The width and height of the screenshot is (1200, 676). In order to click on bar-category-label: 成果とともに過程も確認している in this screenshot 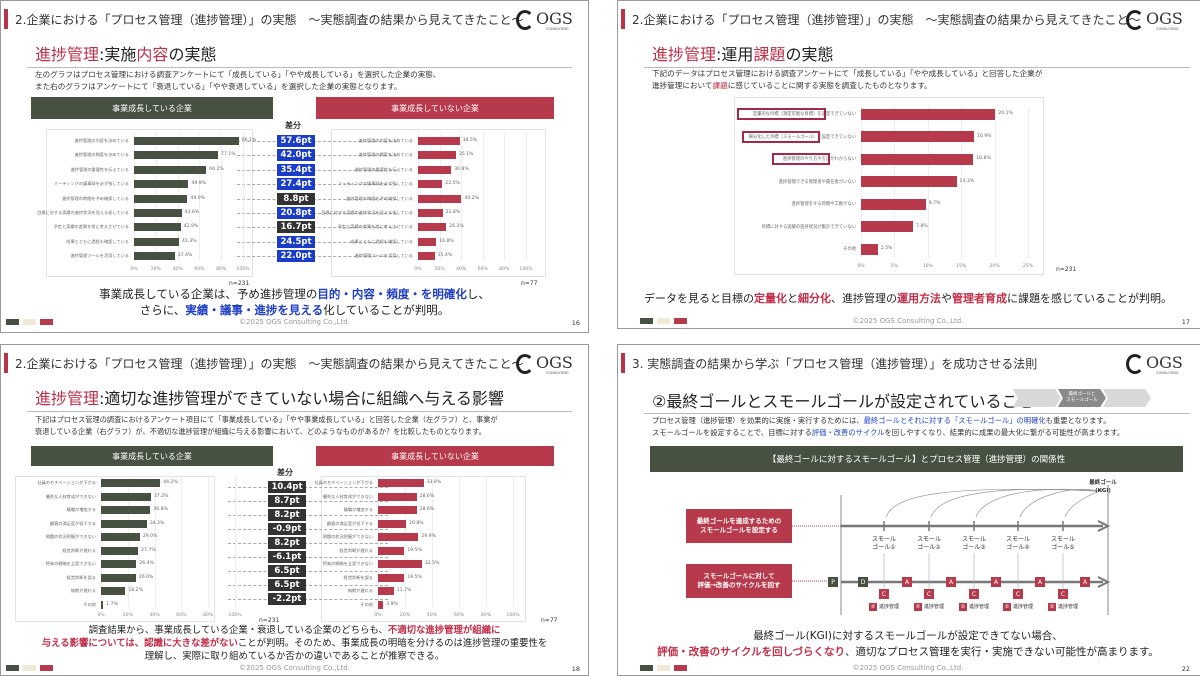, I will do `click(381, 241)`.